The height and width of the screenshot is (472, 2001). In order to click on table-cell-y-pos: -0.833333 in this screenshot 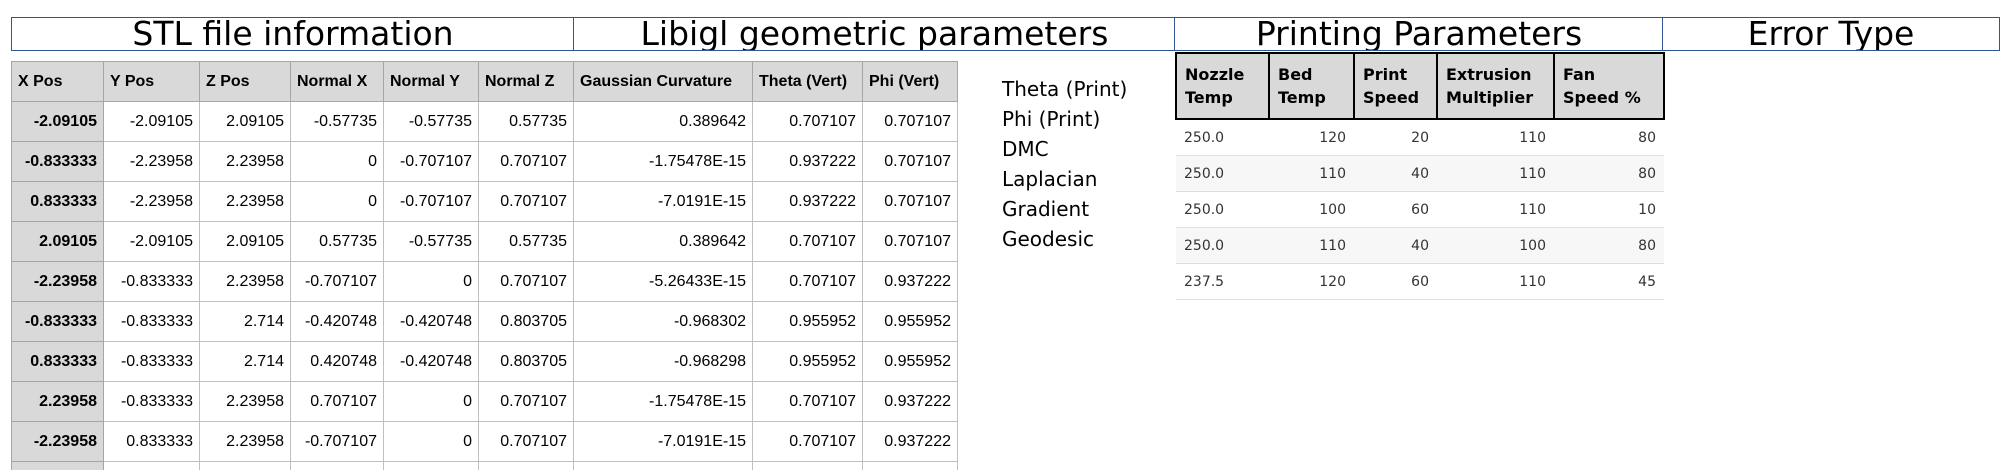, I will do `click(151, 321)`.